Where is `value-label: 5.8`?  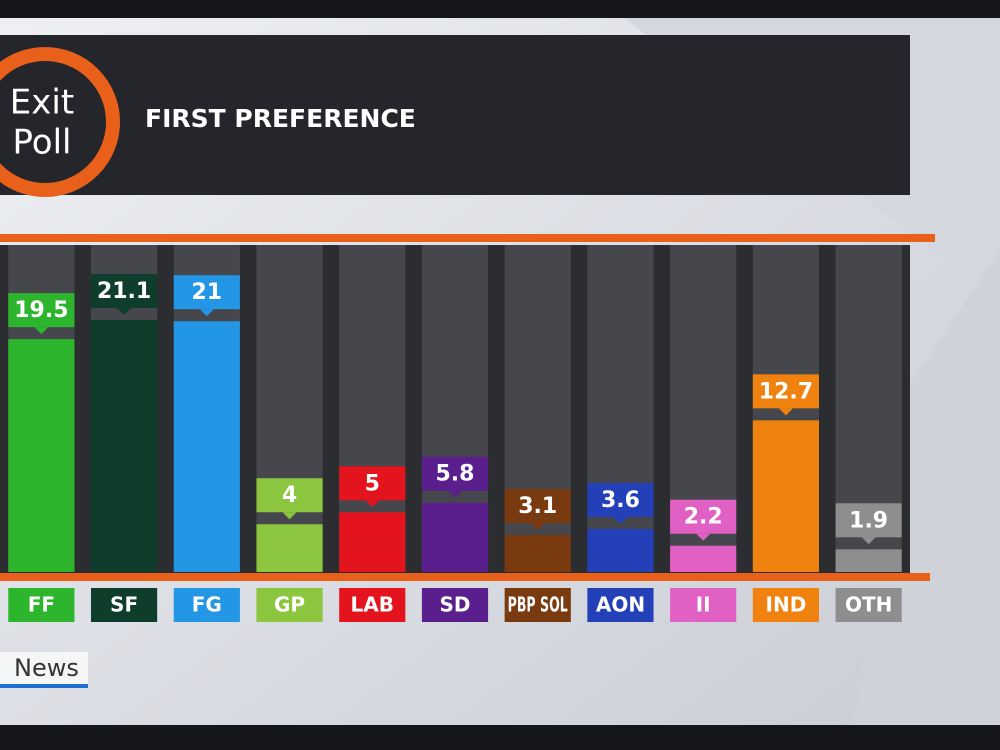 value-label: 5.8 is located at coordinates (455, 474).